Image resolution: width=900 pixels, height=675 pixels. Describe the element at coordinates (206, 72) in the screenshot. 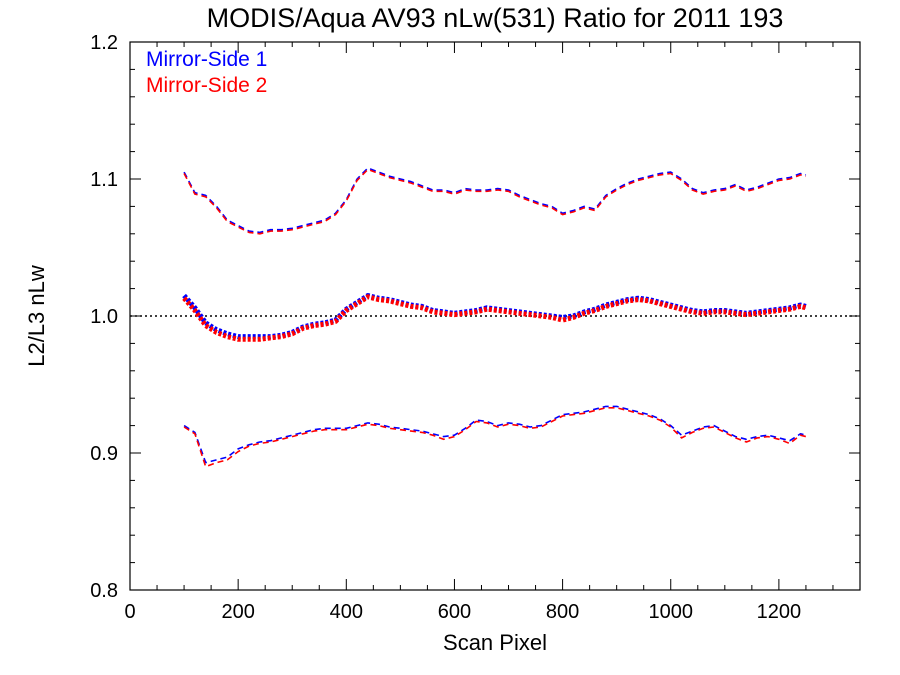

I see `legend: Mirror-Side 1 Mirror-Side 2` at that location.